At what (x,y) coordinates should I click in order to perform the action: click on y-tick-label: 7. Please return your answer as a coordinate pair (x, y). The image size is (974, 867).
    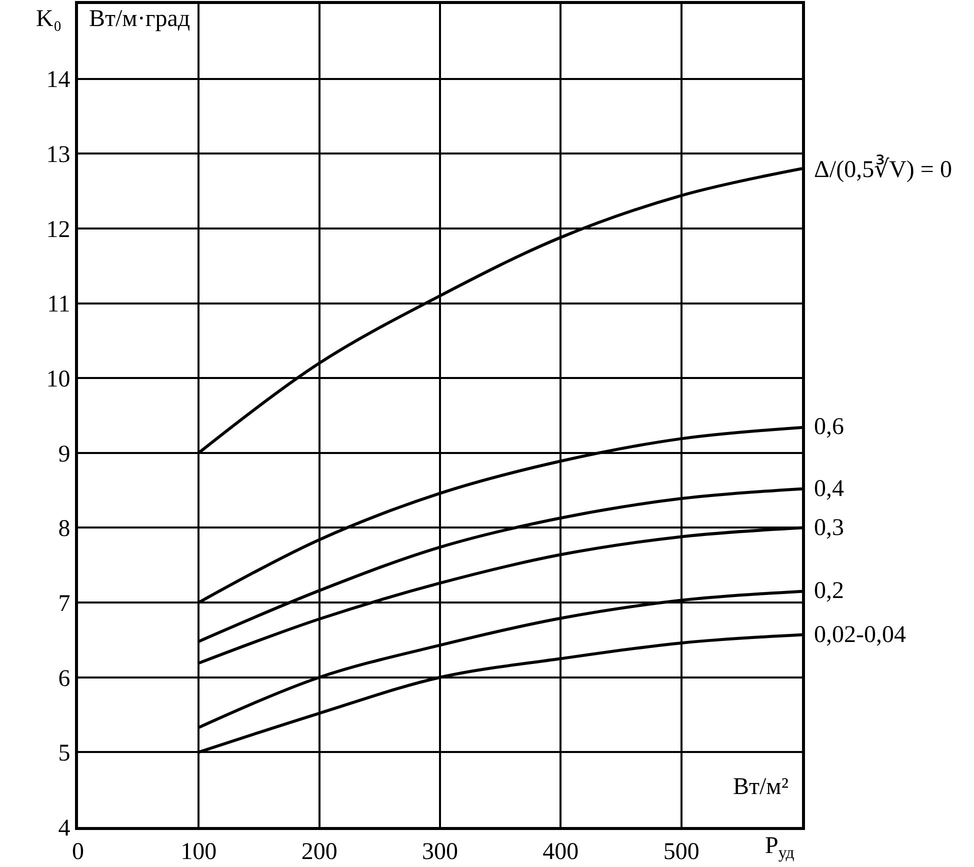
    Looking at the image, I should click on (64, 603).